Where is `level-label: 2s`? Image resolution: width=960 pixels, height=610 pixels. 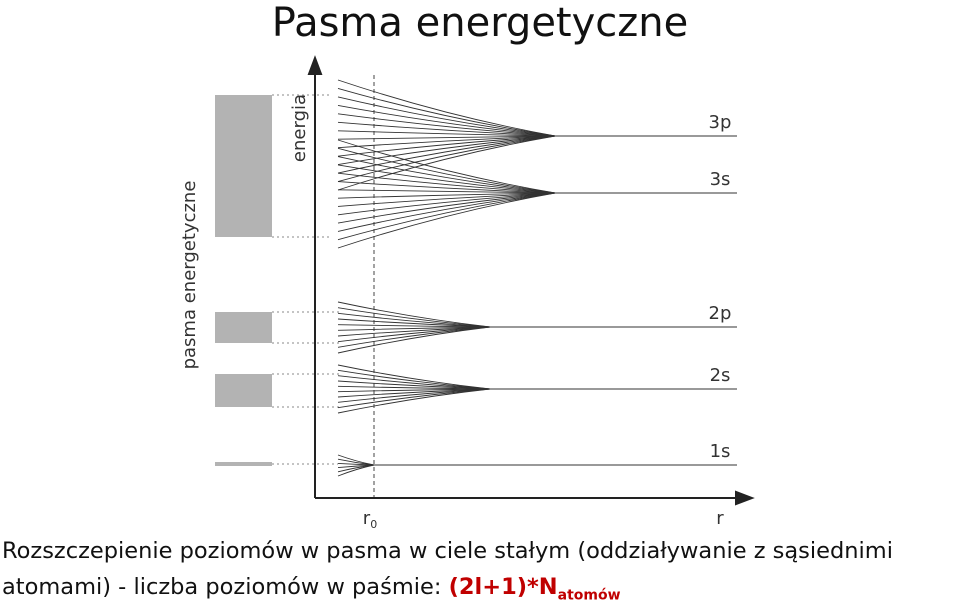
level-label: 2s is located at coordinates (720, 375).